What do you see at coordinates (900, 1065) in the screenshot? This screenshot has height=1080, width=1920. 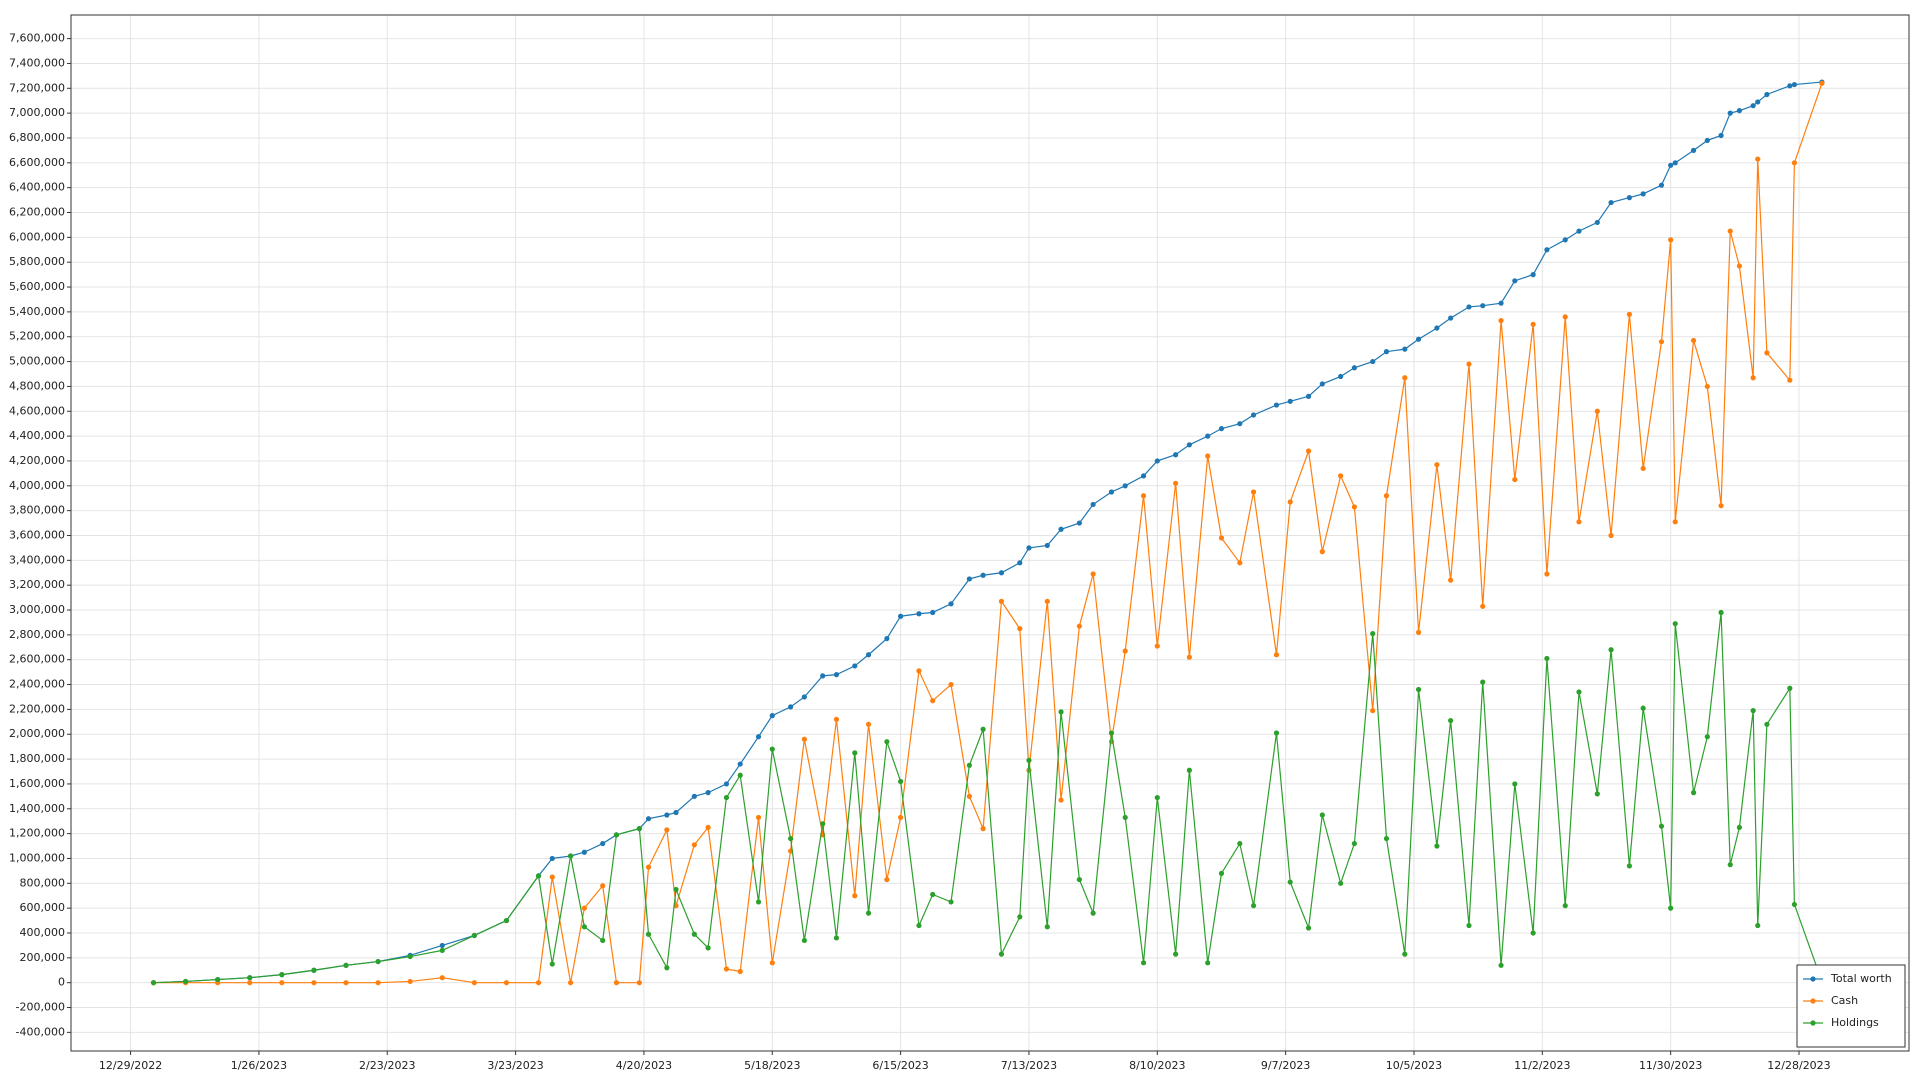 I see `x-tick-label: 6/15/2023` at bounding box center [900, 1065].